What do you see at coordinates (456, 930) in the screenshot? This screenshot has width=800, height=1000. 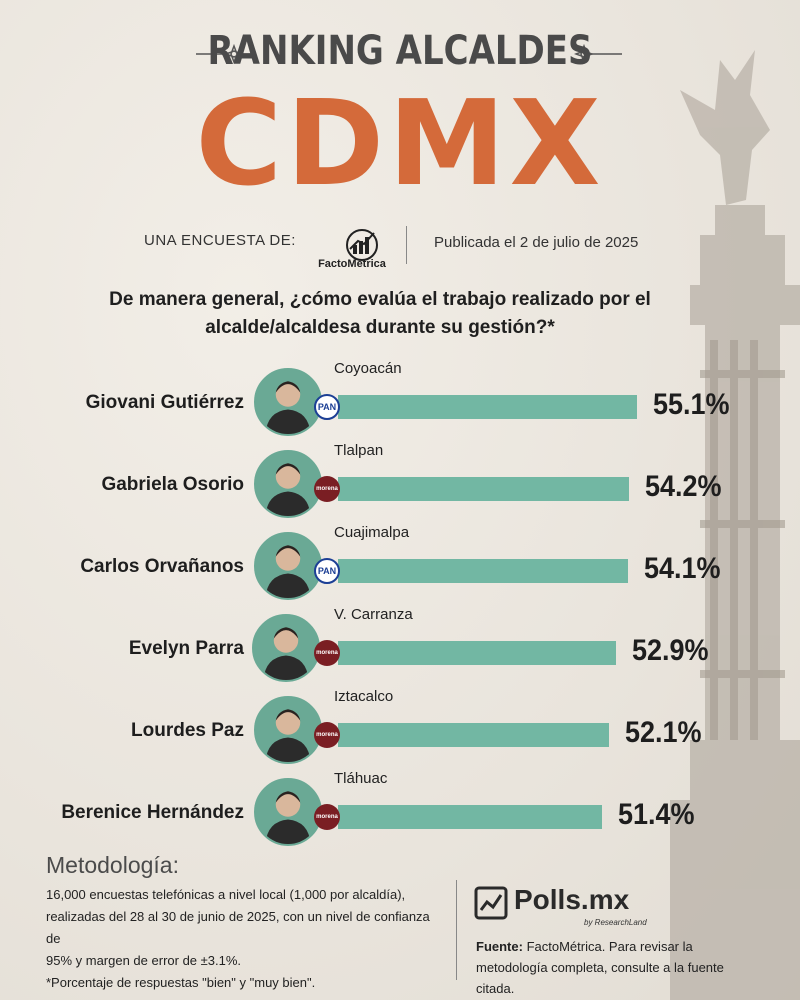 I see `footer-divider` at bounding box center [456, 930].